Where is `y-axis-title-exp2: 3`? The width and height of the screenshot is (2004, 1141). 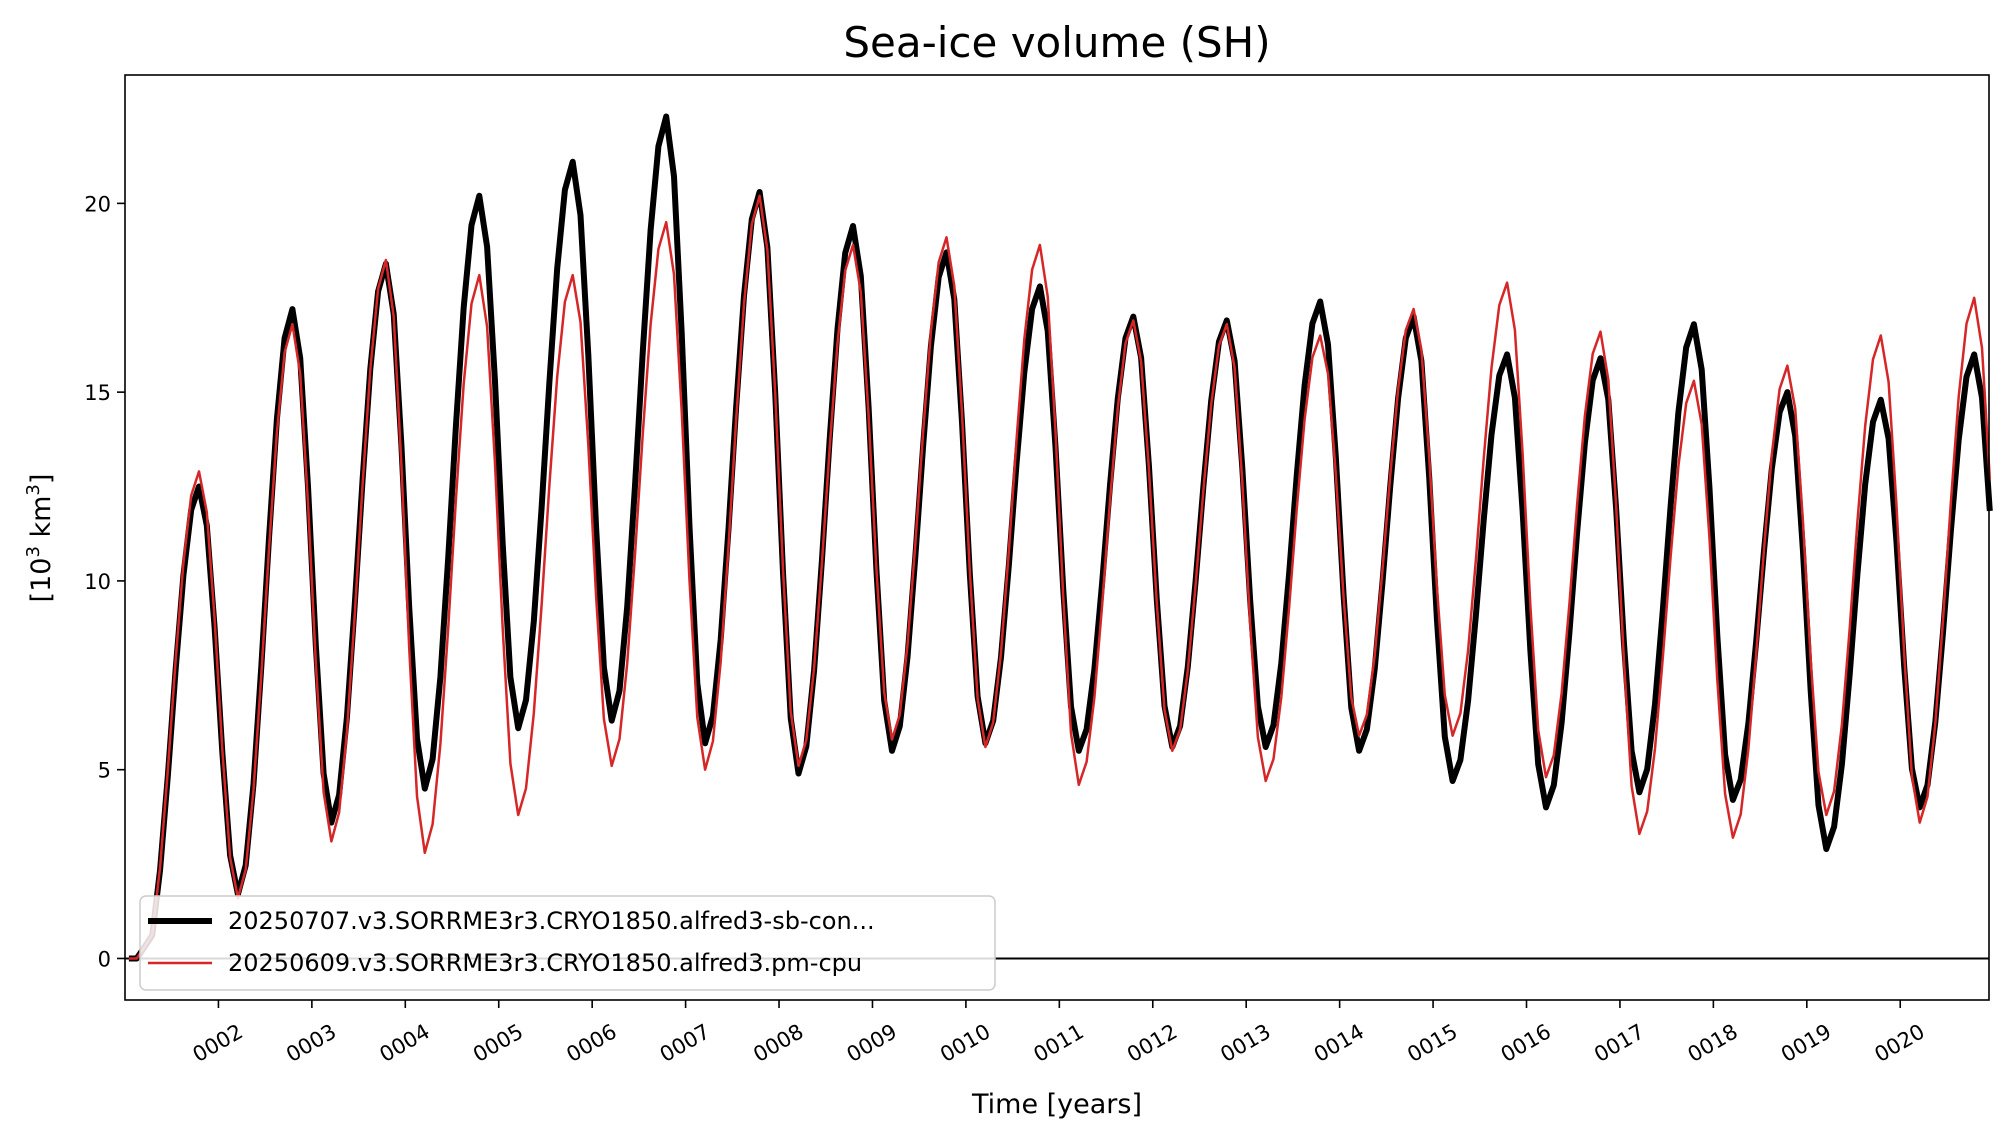
y-axis-title-exp2: 3 is located at coordinates (33, 489).